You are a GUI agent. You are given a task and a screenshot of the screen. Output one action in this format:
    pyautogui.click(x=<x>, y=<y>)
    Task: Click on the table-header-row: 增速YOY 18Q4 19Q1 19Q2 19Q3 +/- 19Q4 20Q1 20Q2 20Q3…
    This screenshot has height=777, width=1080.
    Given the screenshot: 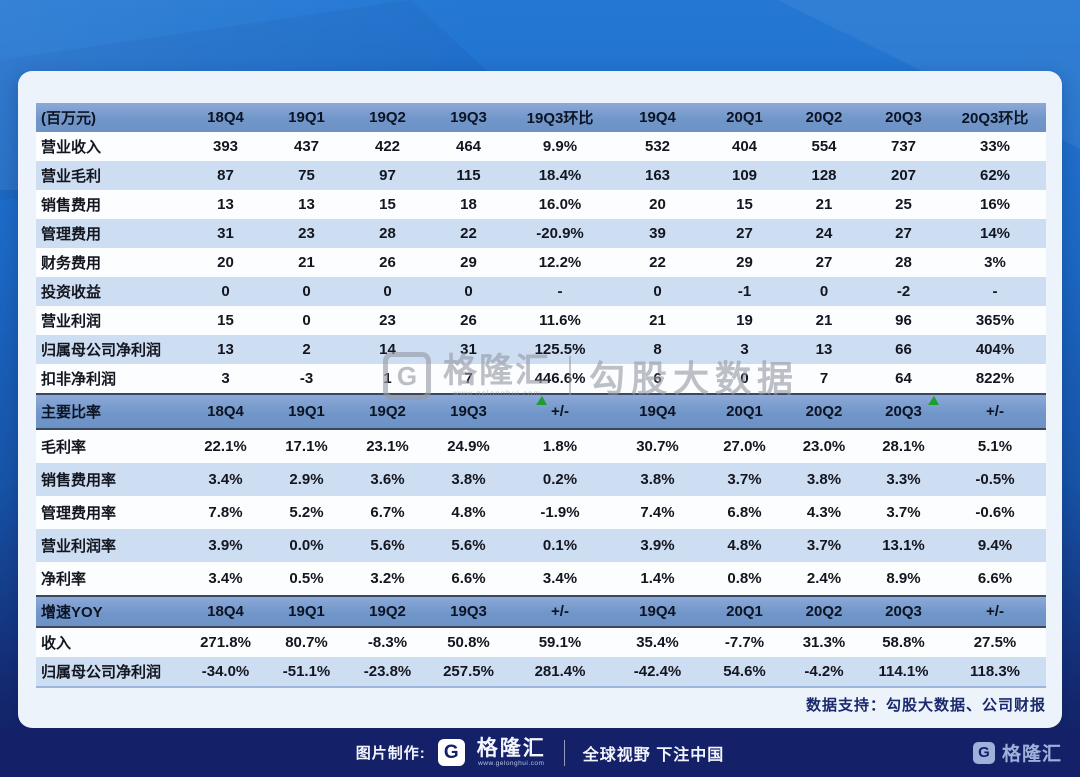 What is the action you would take?
    pyautogui.click(x=541, y=611)
    